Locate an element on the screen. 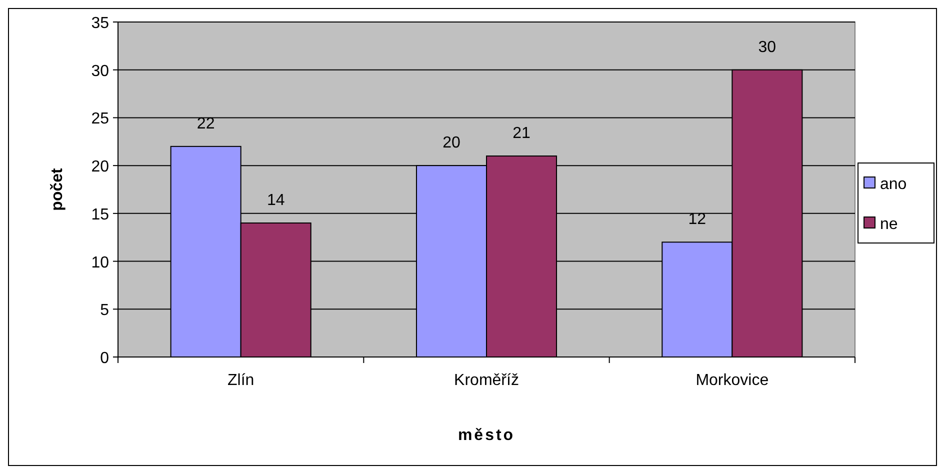  legend-label: ano is located at coordinates (893, 184).